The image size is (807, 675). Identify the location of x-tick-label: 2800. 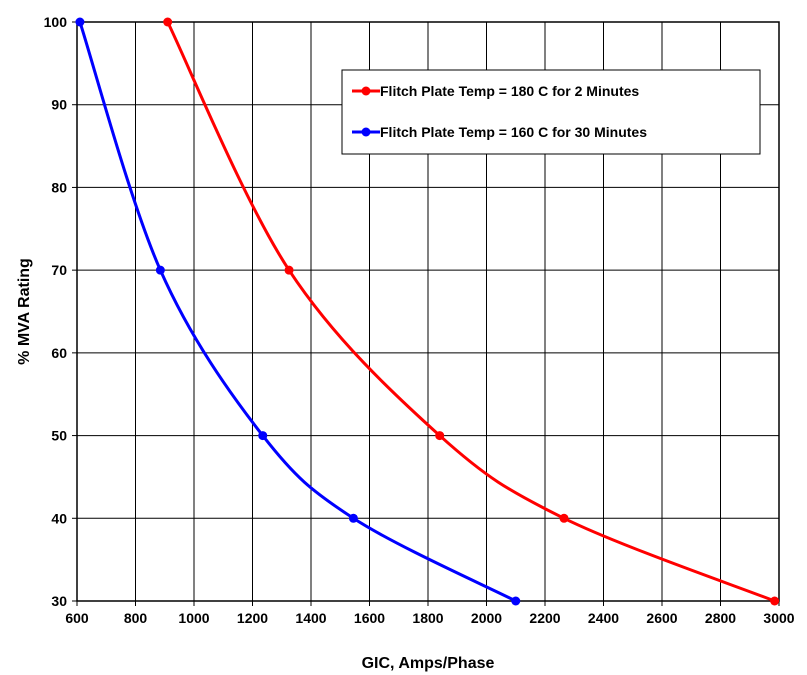
(720, 618).